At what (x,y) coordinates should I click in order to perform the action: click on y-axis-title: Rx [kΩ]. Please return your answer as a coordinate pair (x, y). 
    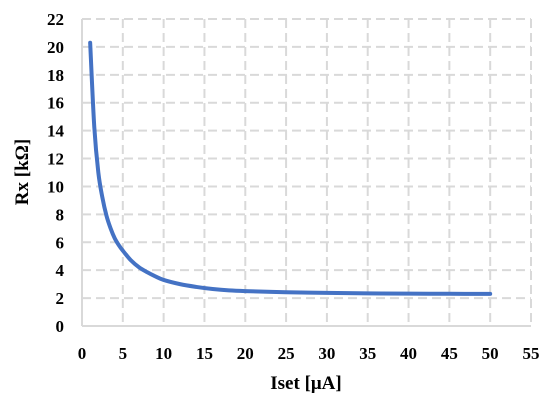
    Looking at the image, I should click on (22, 172).